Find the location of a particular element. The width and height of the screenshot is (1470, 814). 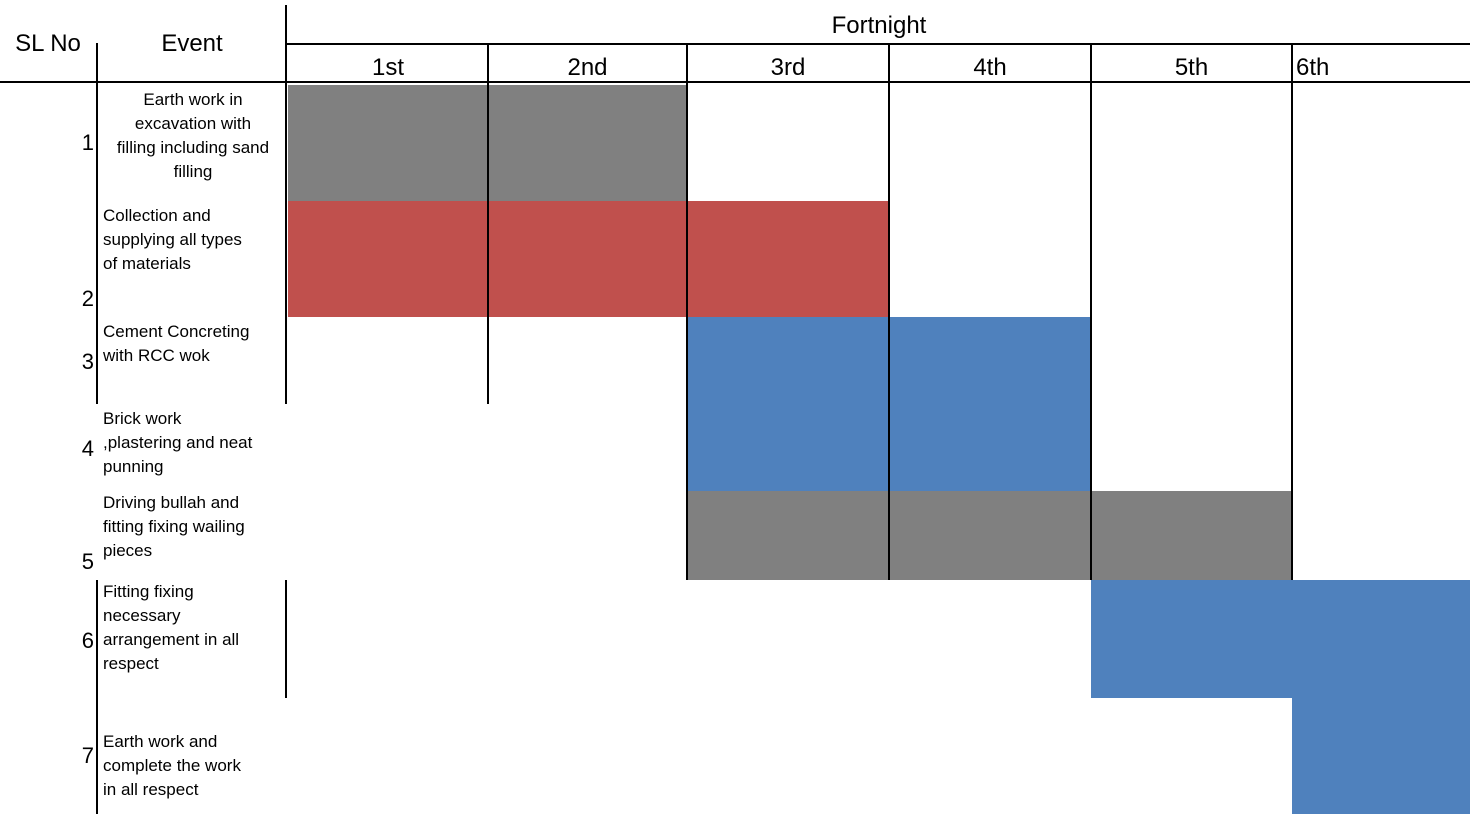

sl-no-7: 7 is located at coordinates (87, 755).